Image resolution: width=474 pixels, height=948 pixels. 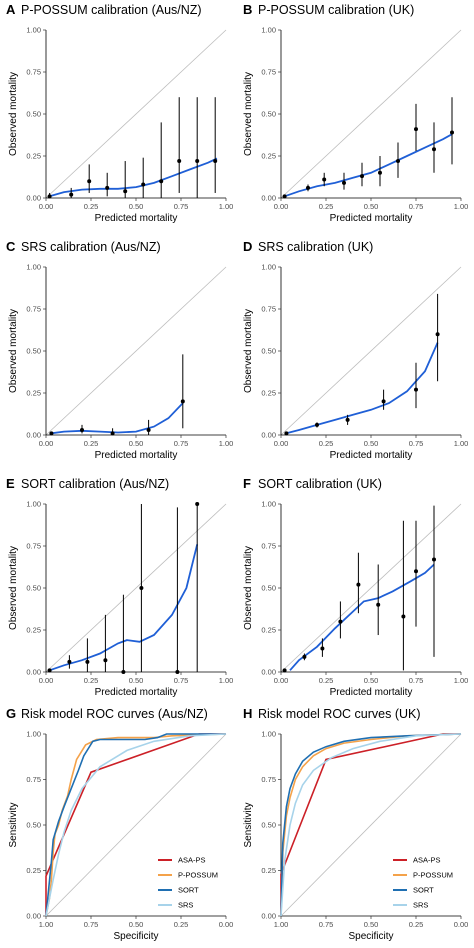 What do you see at coordinates (320, 484) in the screenshot?
I see `panel-title: SORT calibration (UK)` at bounding box center [320, 484].